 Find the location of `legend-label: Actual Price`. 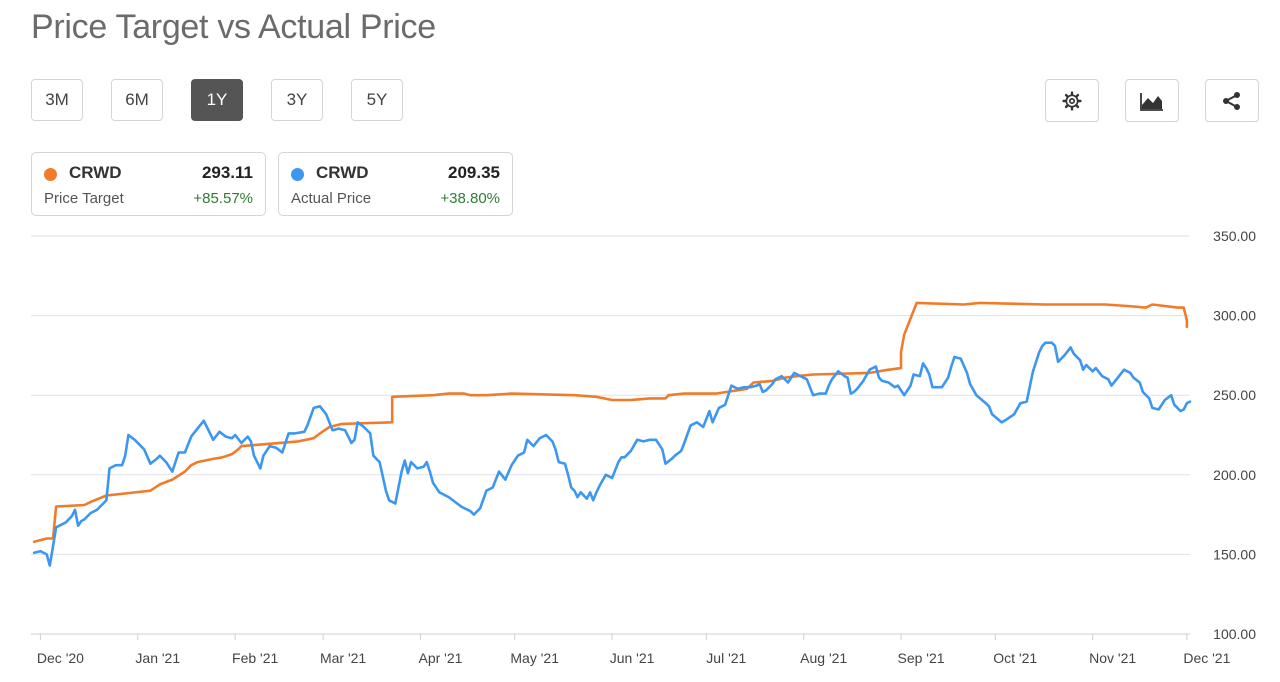

legend-label: Actual Price is located at coordinates (331, 198).